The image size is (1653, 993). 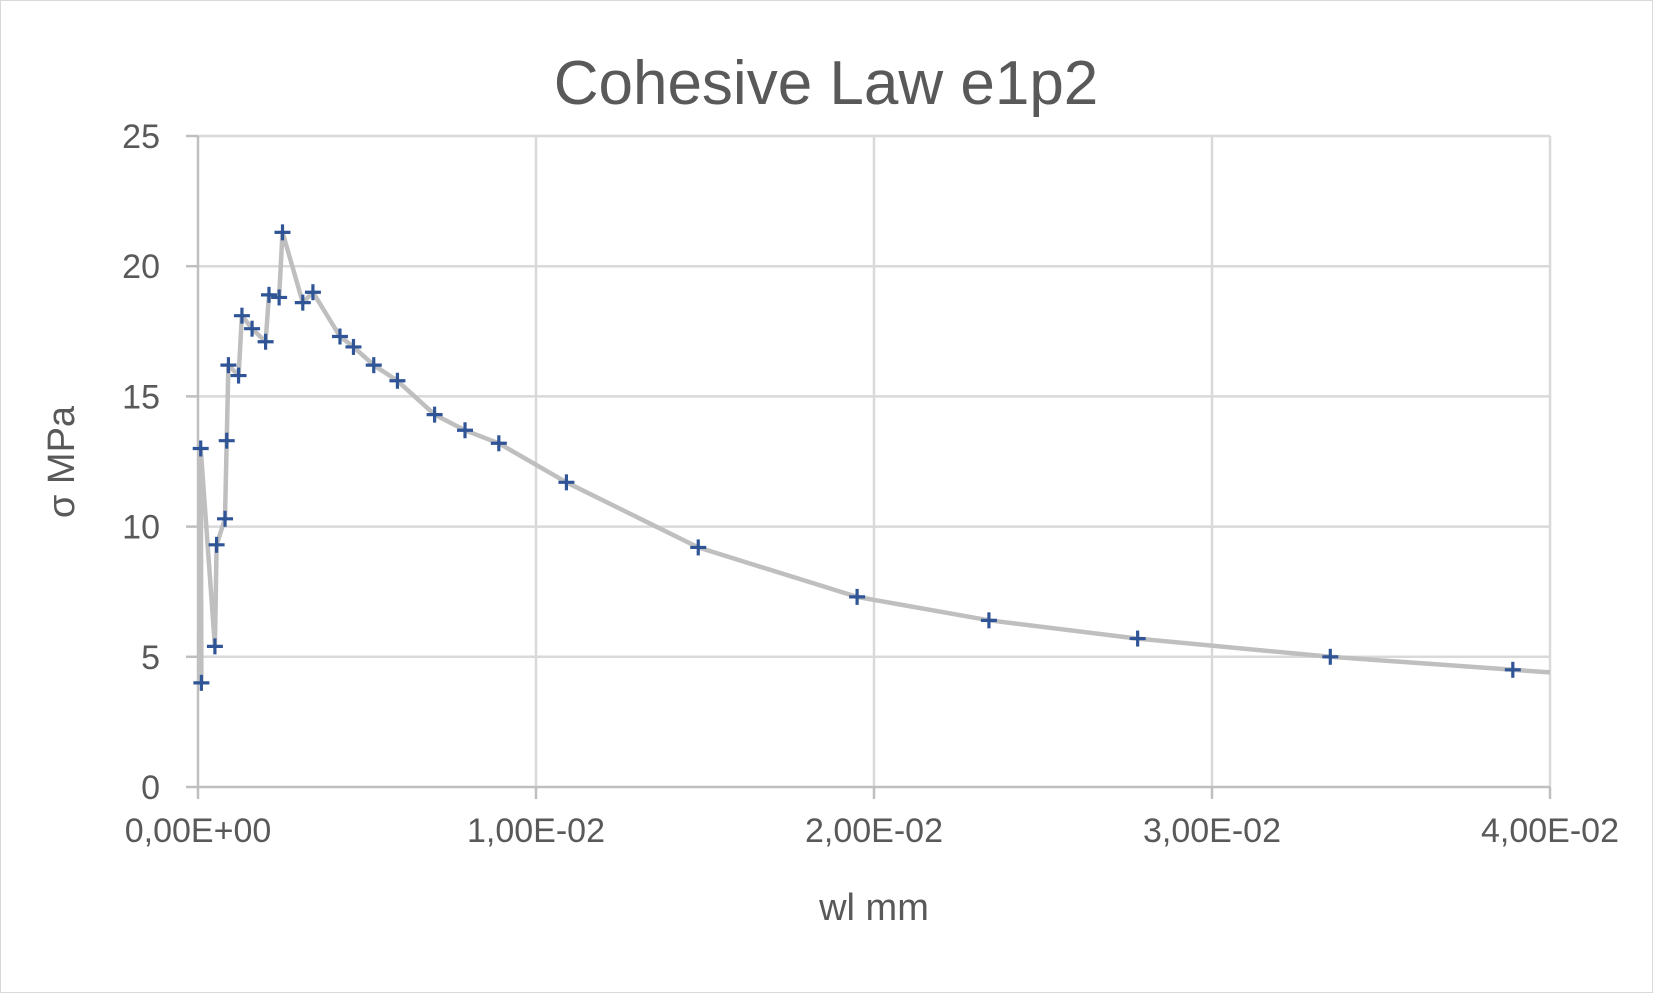 What do you see at coordinates (150, 788) in the screenshot?
I see `y-tick-label: 0` at bounding box center [150, 788].